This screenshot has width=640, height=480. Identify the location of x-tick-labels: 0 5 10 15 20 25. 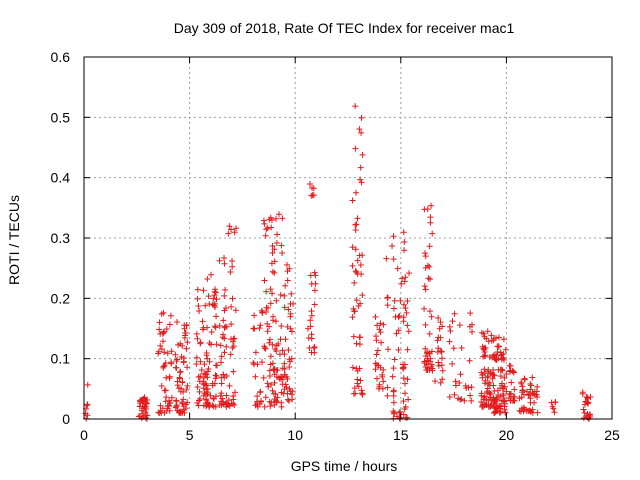
(350, 435).